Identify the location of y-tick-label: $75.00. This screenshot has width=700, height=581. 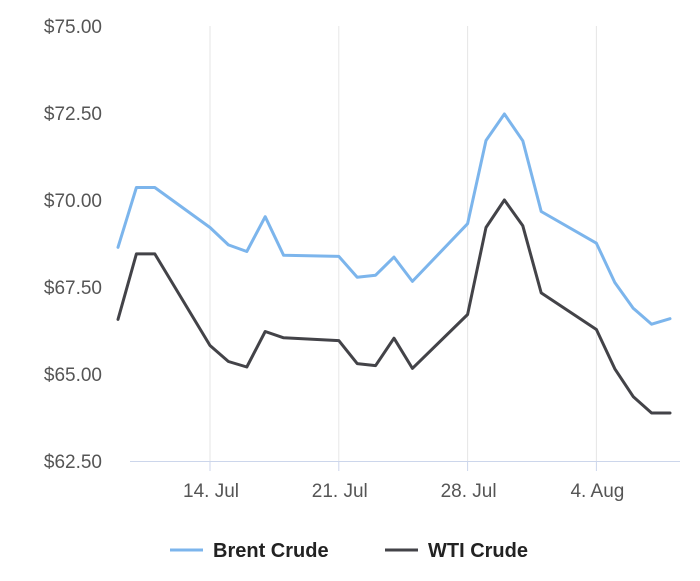
(73, 27).